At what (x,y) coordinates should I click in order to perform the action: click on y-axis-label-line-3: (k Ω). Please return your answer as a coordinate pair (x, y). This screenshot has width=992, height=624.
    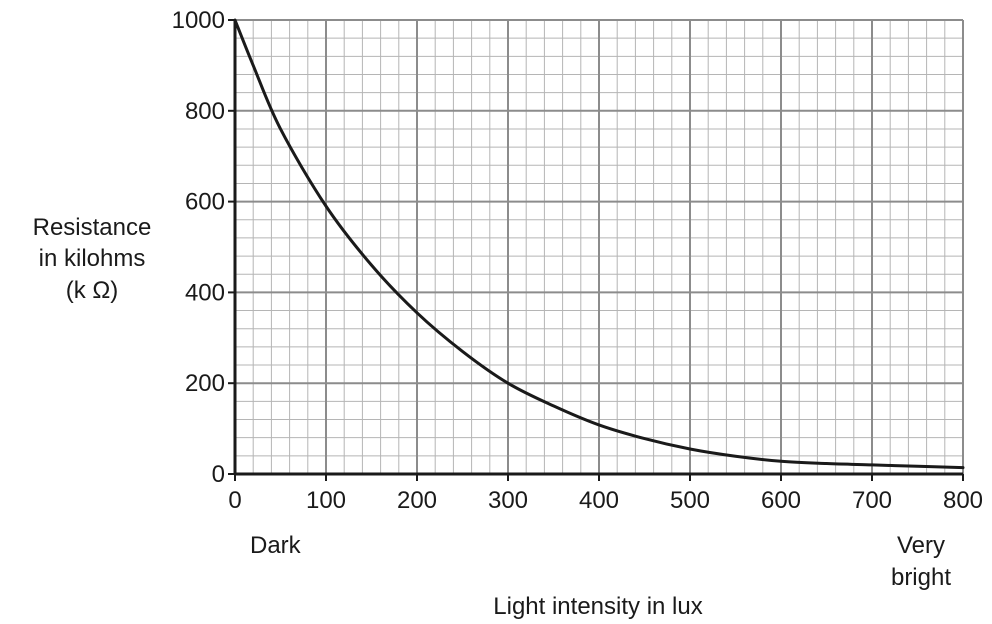
    Looking at the image, I should click on (92, 290).